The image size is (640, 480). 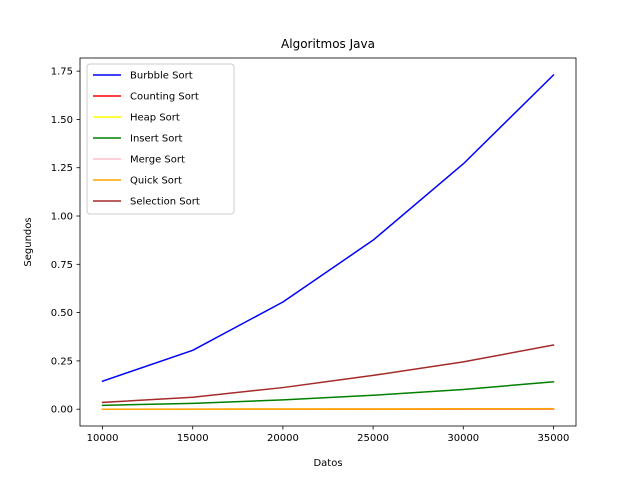 I want to click on y-axis-label: Segundos, so click(x=28, y=241).